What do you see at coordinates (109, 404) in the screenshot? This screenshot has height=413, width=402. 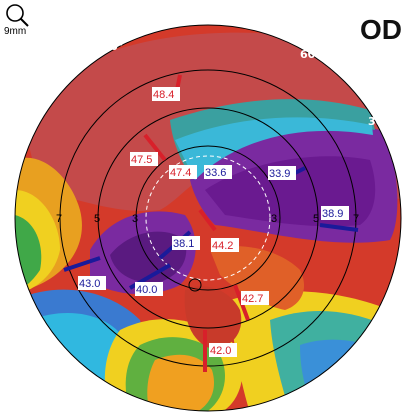 I see `angle-240: 240°` at bounding box center [109, 404].